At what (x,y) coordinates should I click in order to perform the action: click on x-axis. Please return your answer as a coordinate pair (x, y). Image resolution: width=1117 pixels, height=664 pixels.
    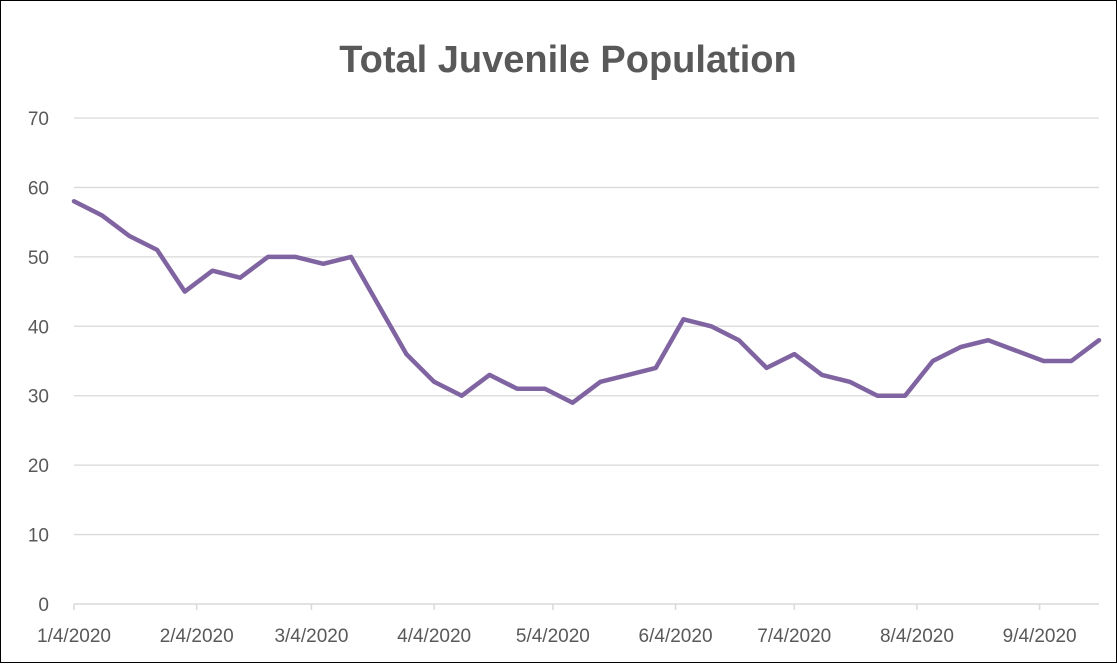
    Looking at the image, I should click on (586, 606).